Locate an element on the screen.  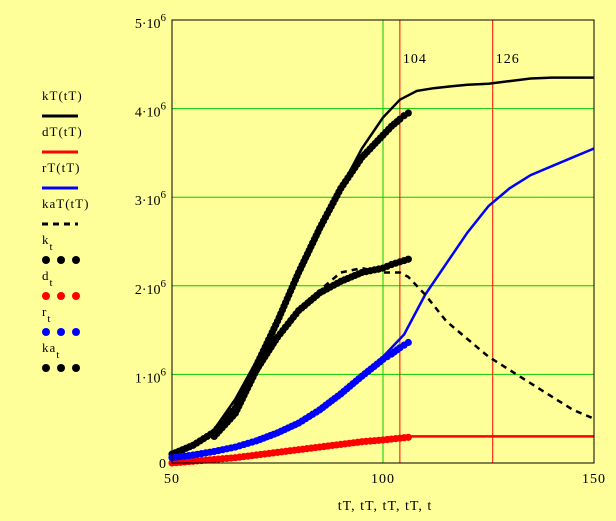
legend-label: kat is located at coordinates (51, 350).